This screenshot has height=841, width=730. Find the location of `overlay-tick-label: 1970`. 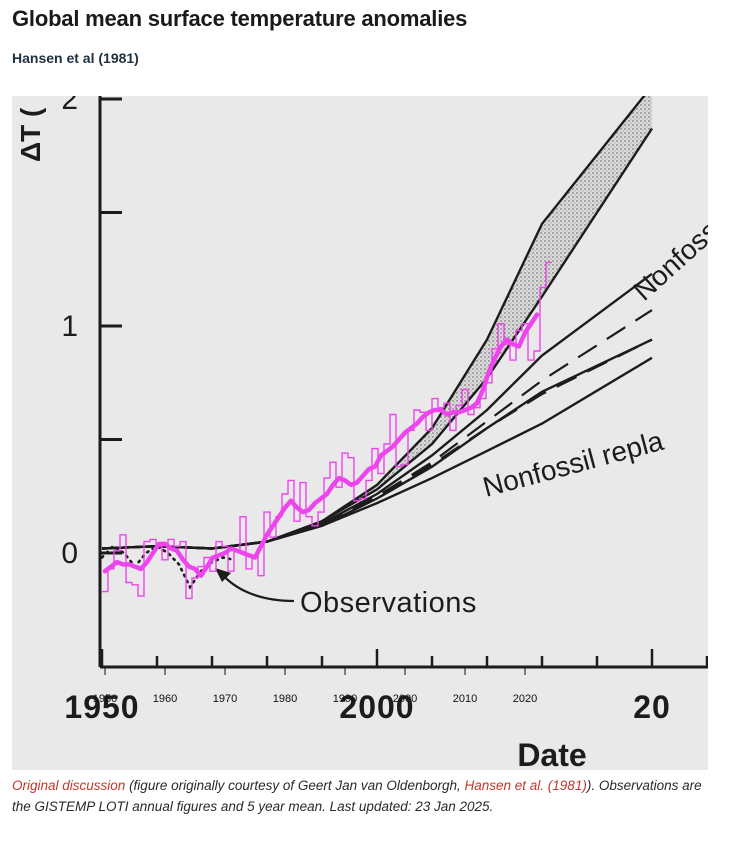

overlay-tick-label: 1970 is located at coordinates (225, 699).